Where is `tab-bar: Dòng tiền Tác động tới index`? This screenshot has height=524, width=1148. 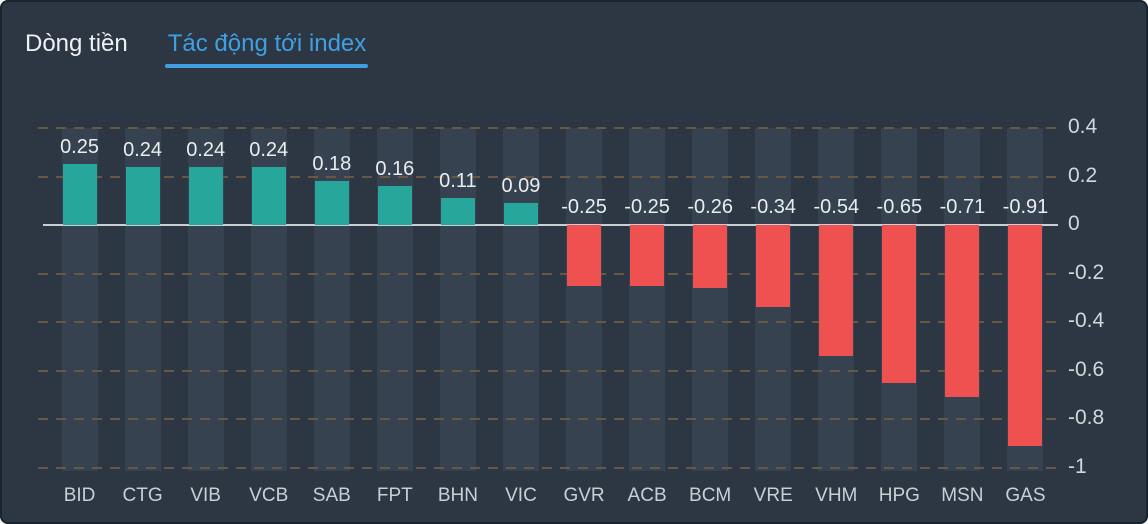
tab-bar: Dòng tiền Tác động tới index is located at coordinates (197, 49).